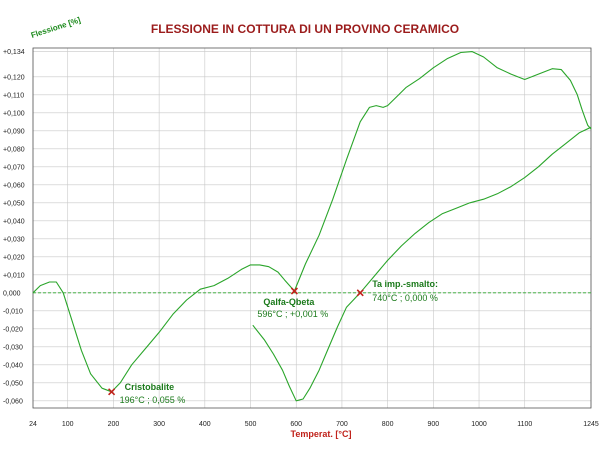  I want to click on x-axis-label: Temperat. [°C], so click(321, 434).